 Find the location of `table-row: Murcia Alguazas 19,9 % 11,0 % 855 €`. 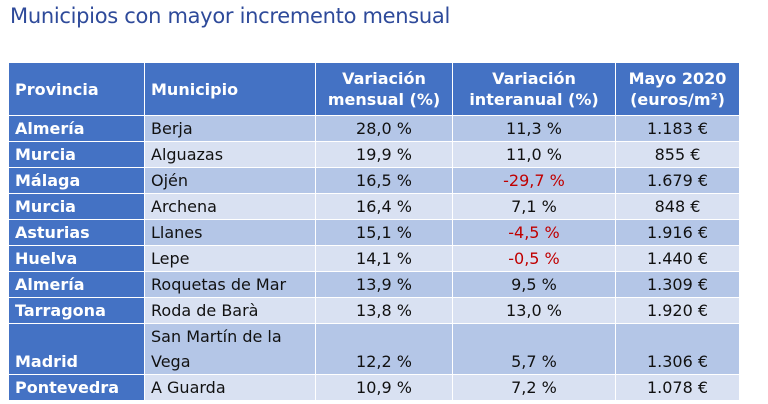

table-row: Murcia Alguazas 19,9 % 11,0 % 855 € is located at coordinates (374, 154).